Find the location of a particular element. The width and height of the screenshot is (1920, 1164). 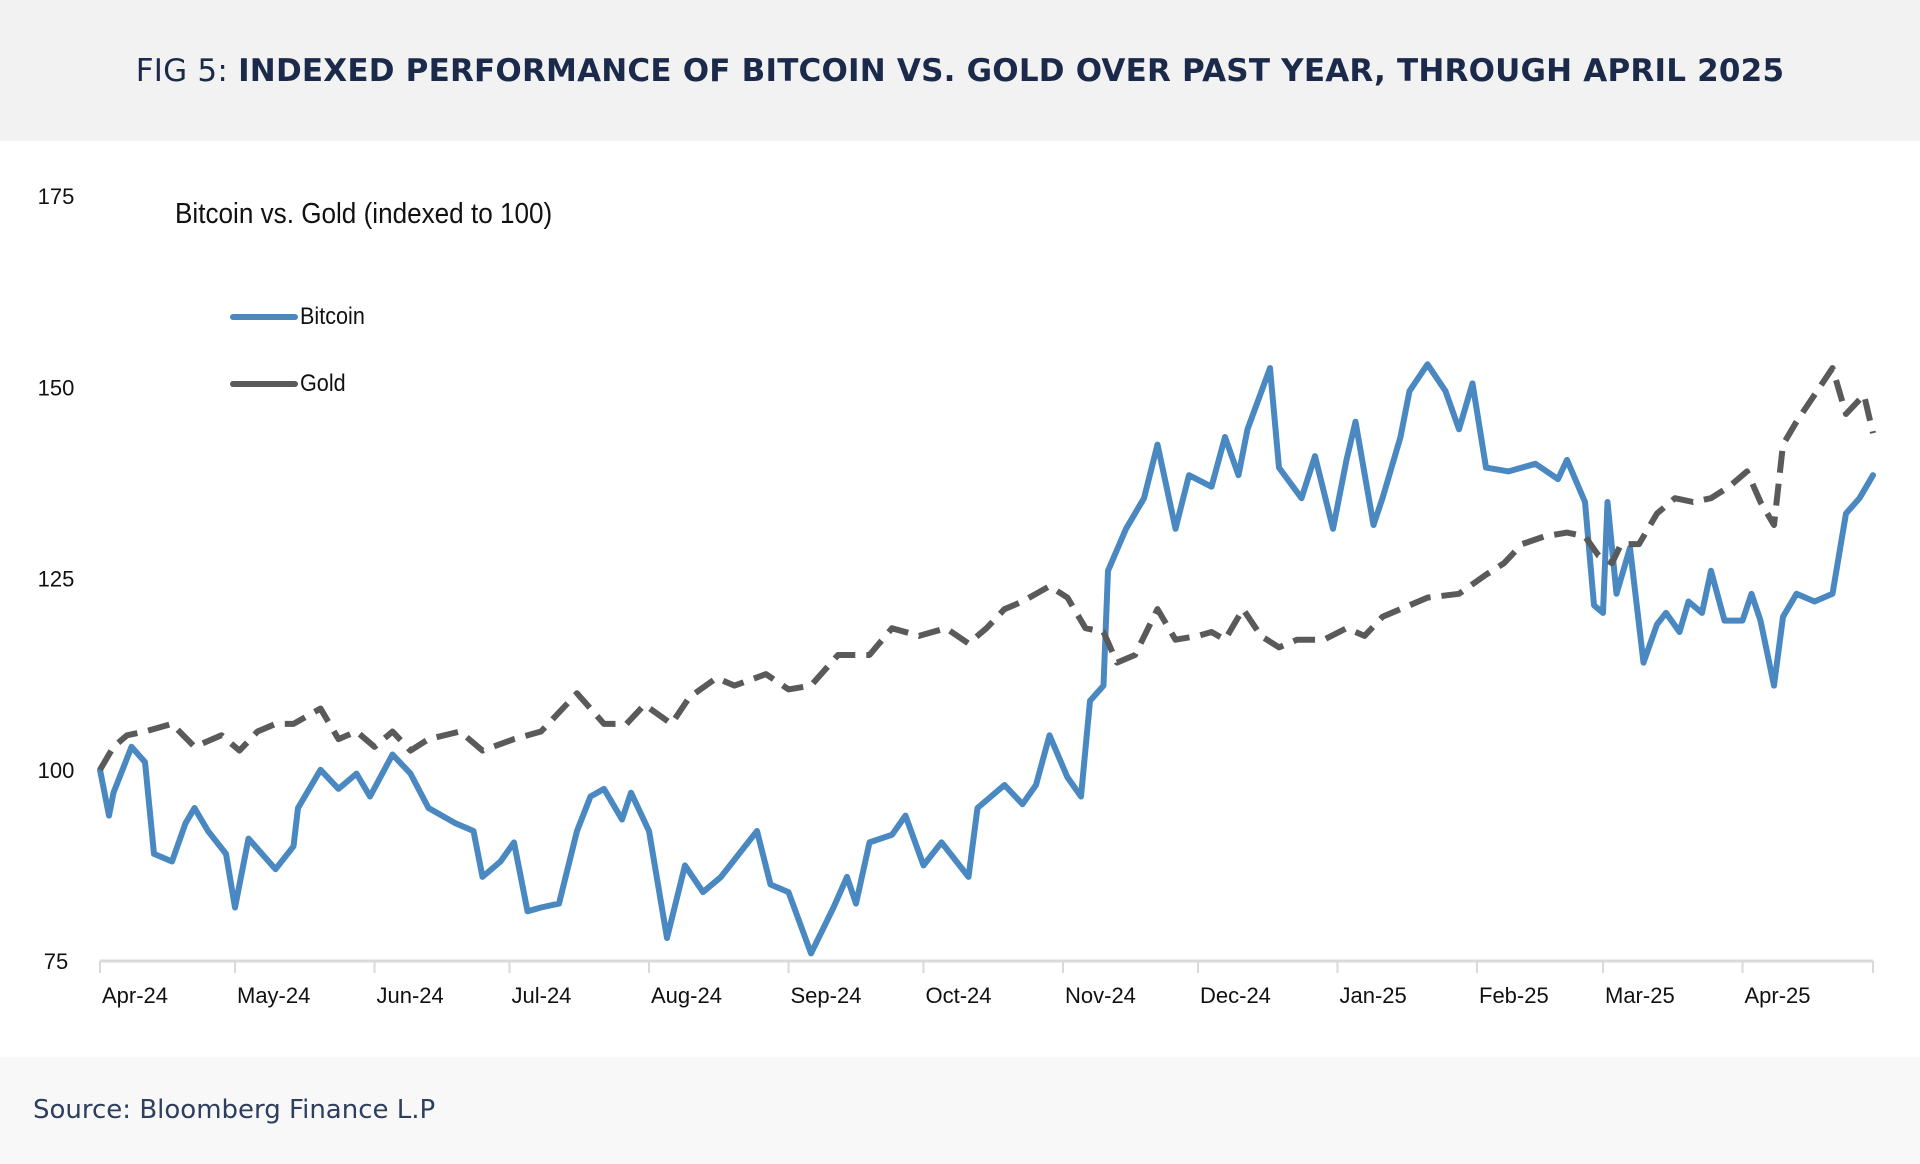

x-tick-label: Aug-24 is located at coordinates (686, 995).